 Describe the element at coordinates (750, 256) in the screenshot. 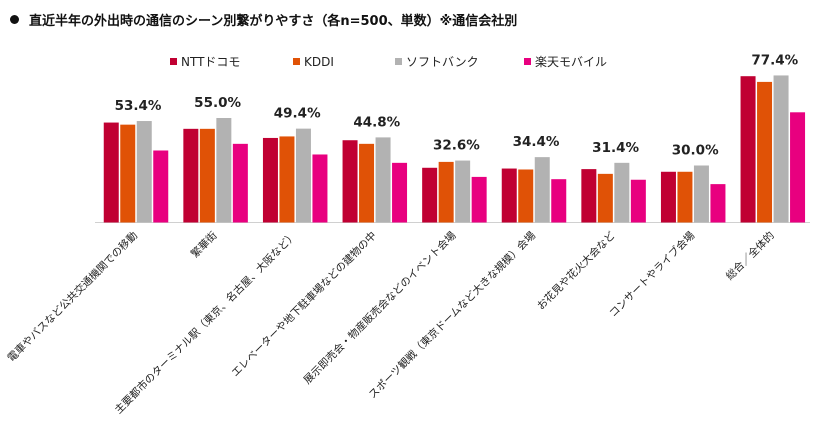

I see `category-label: 総合／全体的` at that location.